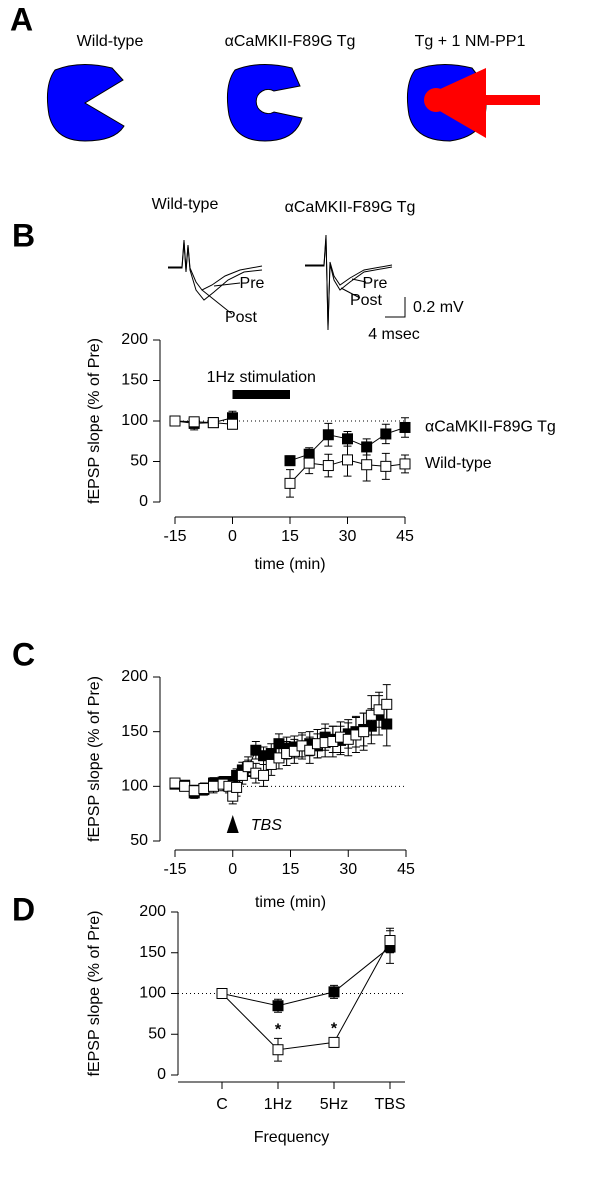  Describe the element at coordinates (21, 19) in the screenshot. I see `panel-letter: A` at that location.